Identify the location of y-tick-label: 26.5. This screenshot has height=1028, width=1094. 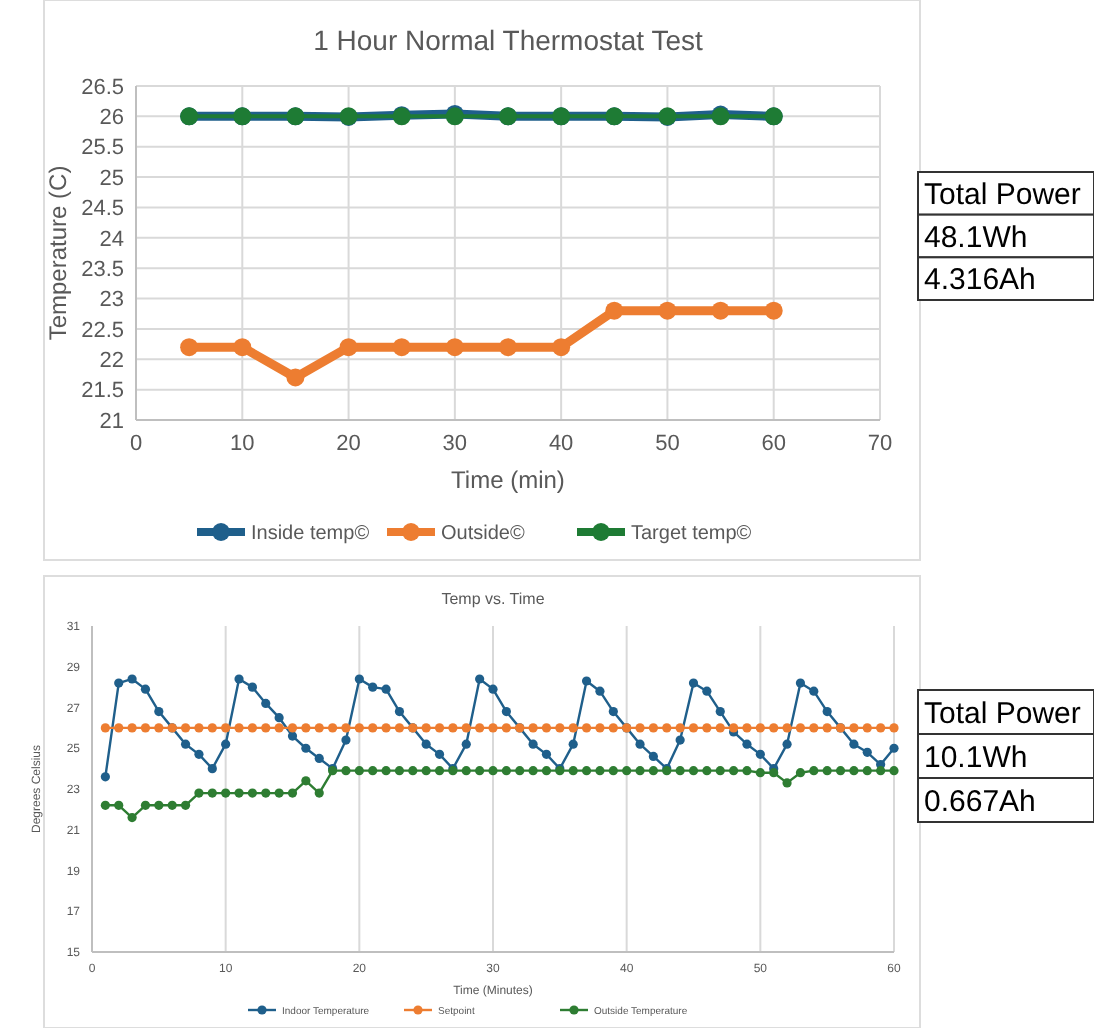
(102, 87).